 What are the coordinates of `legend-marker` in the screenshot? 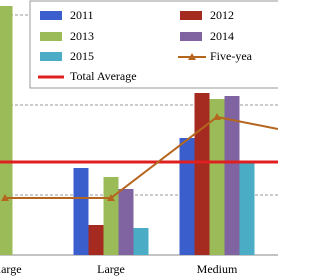 It's located at (192, 56).